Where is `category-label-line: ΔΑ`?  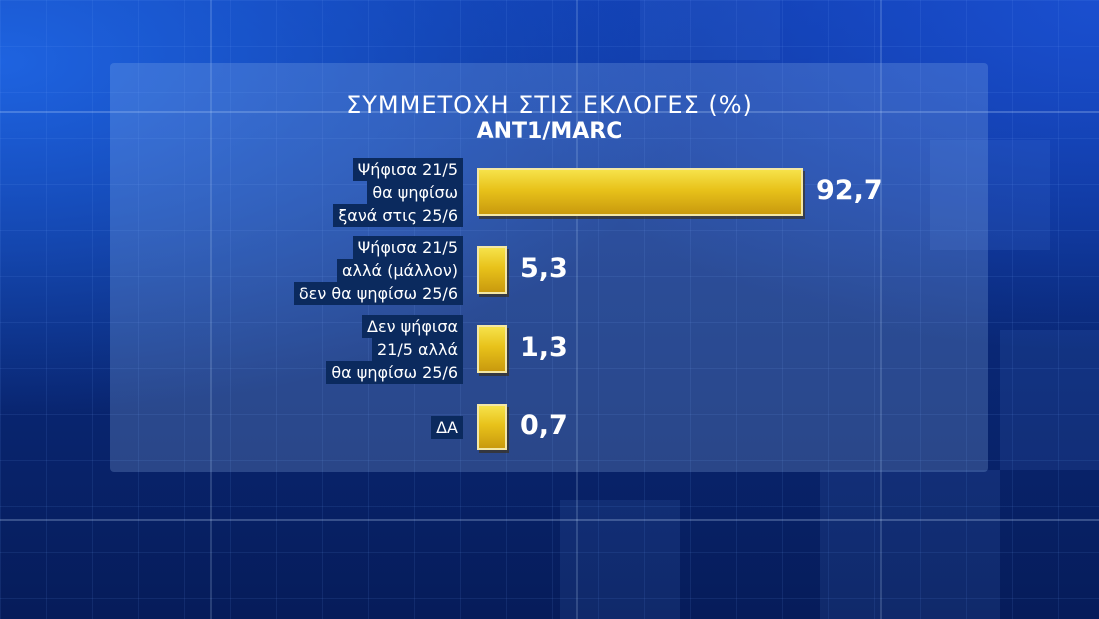
category-label-line: ΔΑ is located at coordinates (447, 427).